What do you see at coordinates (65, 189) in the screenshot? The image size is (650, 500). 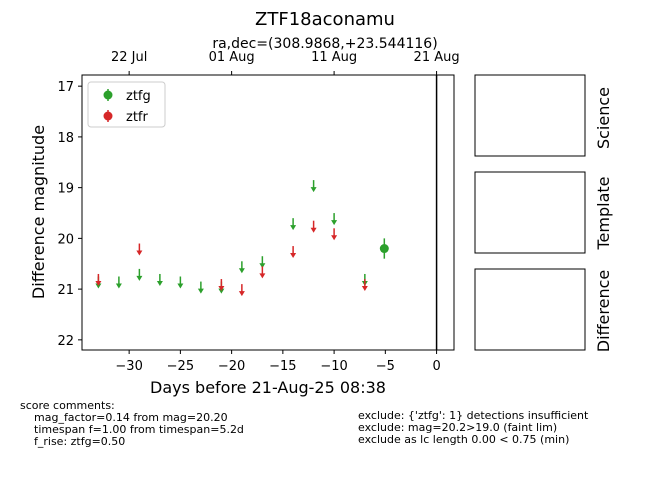 I see `y-tick-label: 19` at bounding box center [65, 189].